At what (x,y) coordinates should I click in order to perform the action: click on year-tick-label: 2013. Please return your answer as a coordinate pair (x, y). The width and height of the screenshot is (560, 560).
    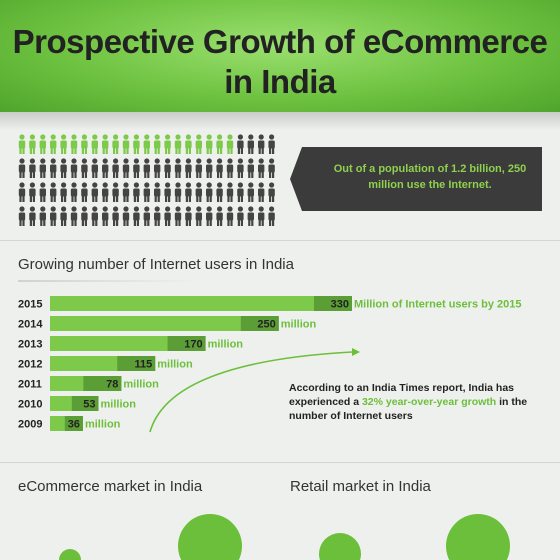
    Looking at the image, I should click on (30, 345).